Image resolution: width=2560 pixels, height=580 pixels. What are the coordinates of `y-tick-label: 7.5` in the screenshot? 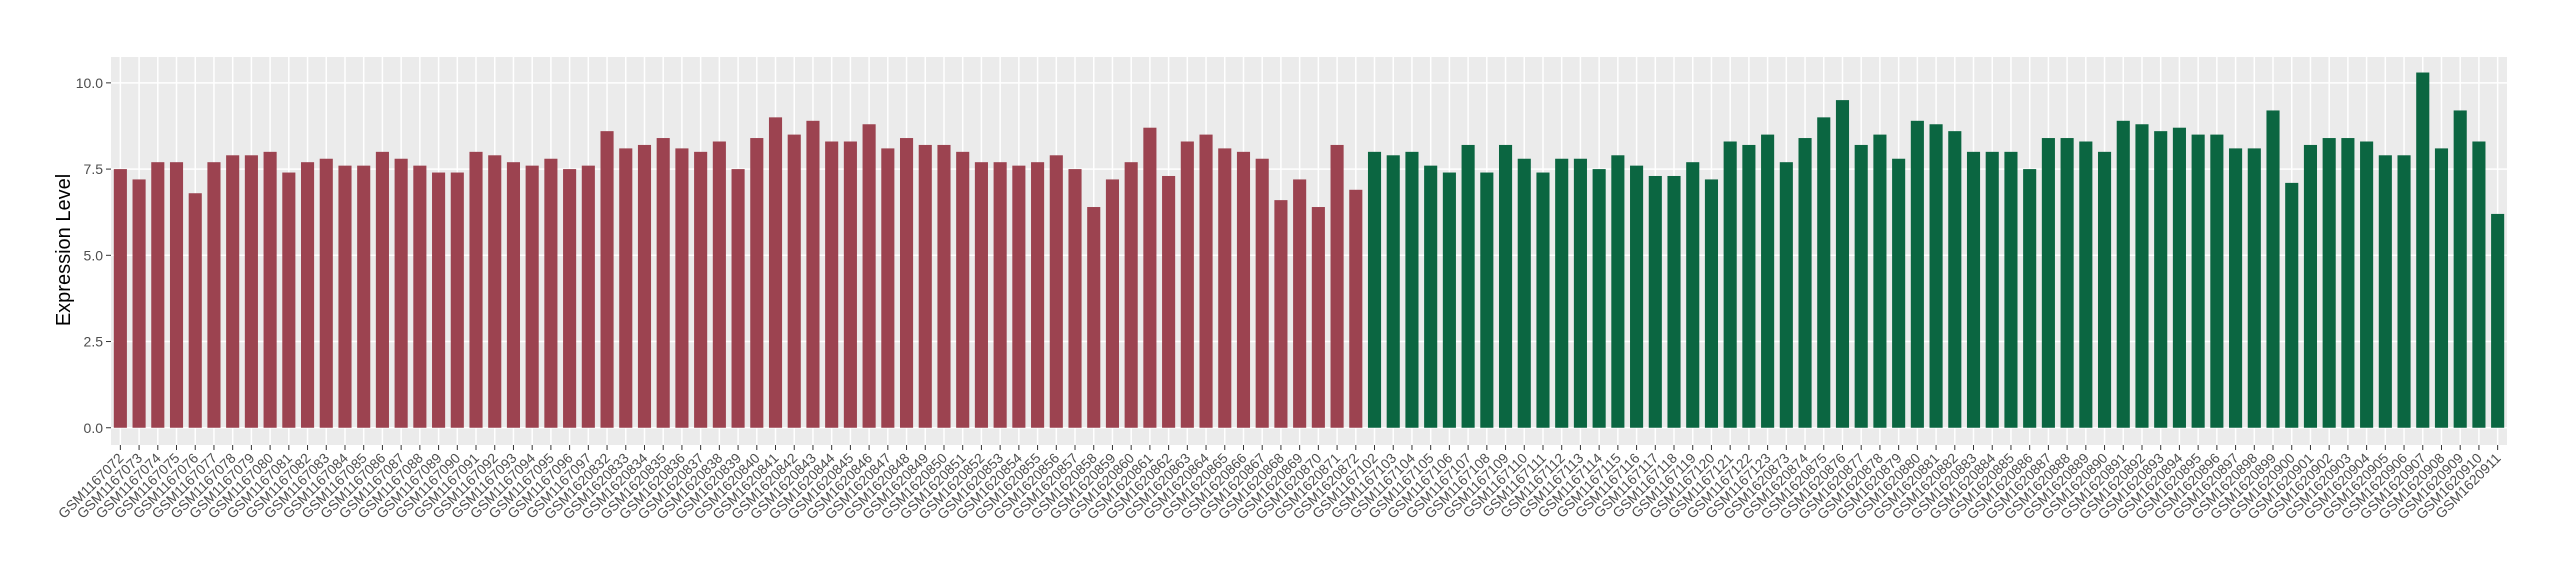 It's located at (94, 169).